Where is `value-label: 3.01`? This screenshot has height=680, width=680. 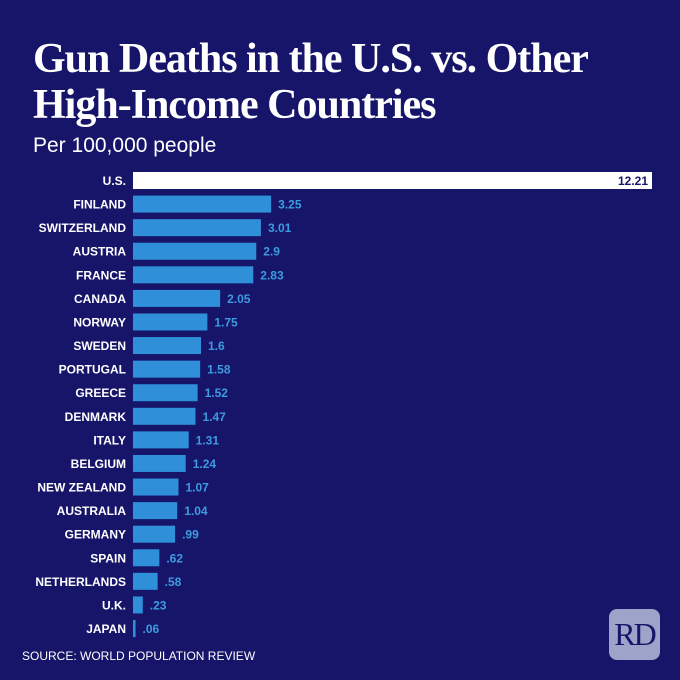 value-label: 3.01 is located at coordinates (280, 228).